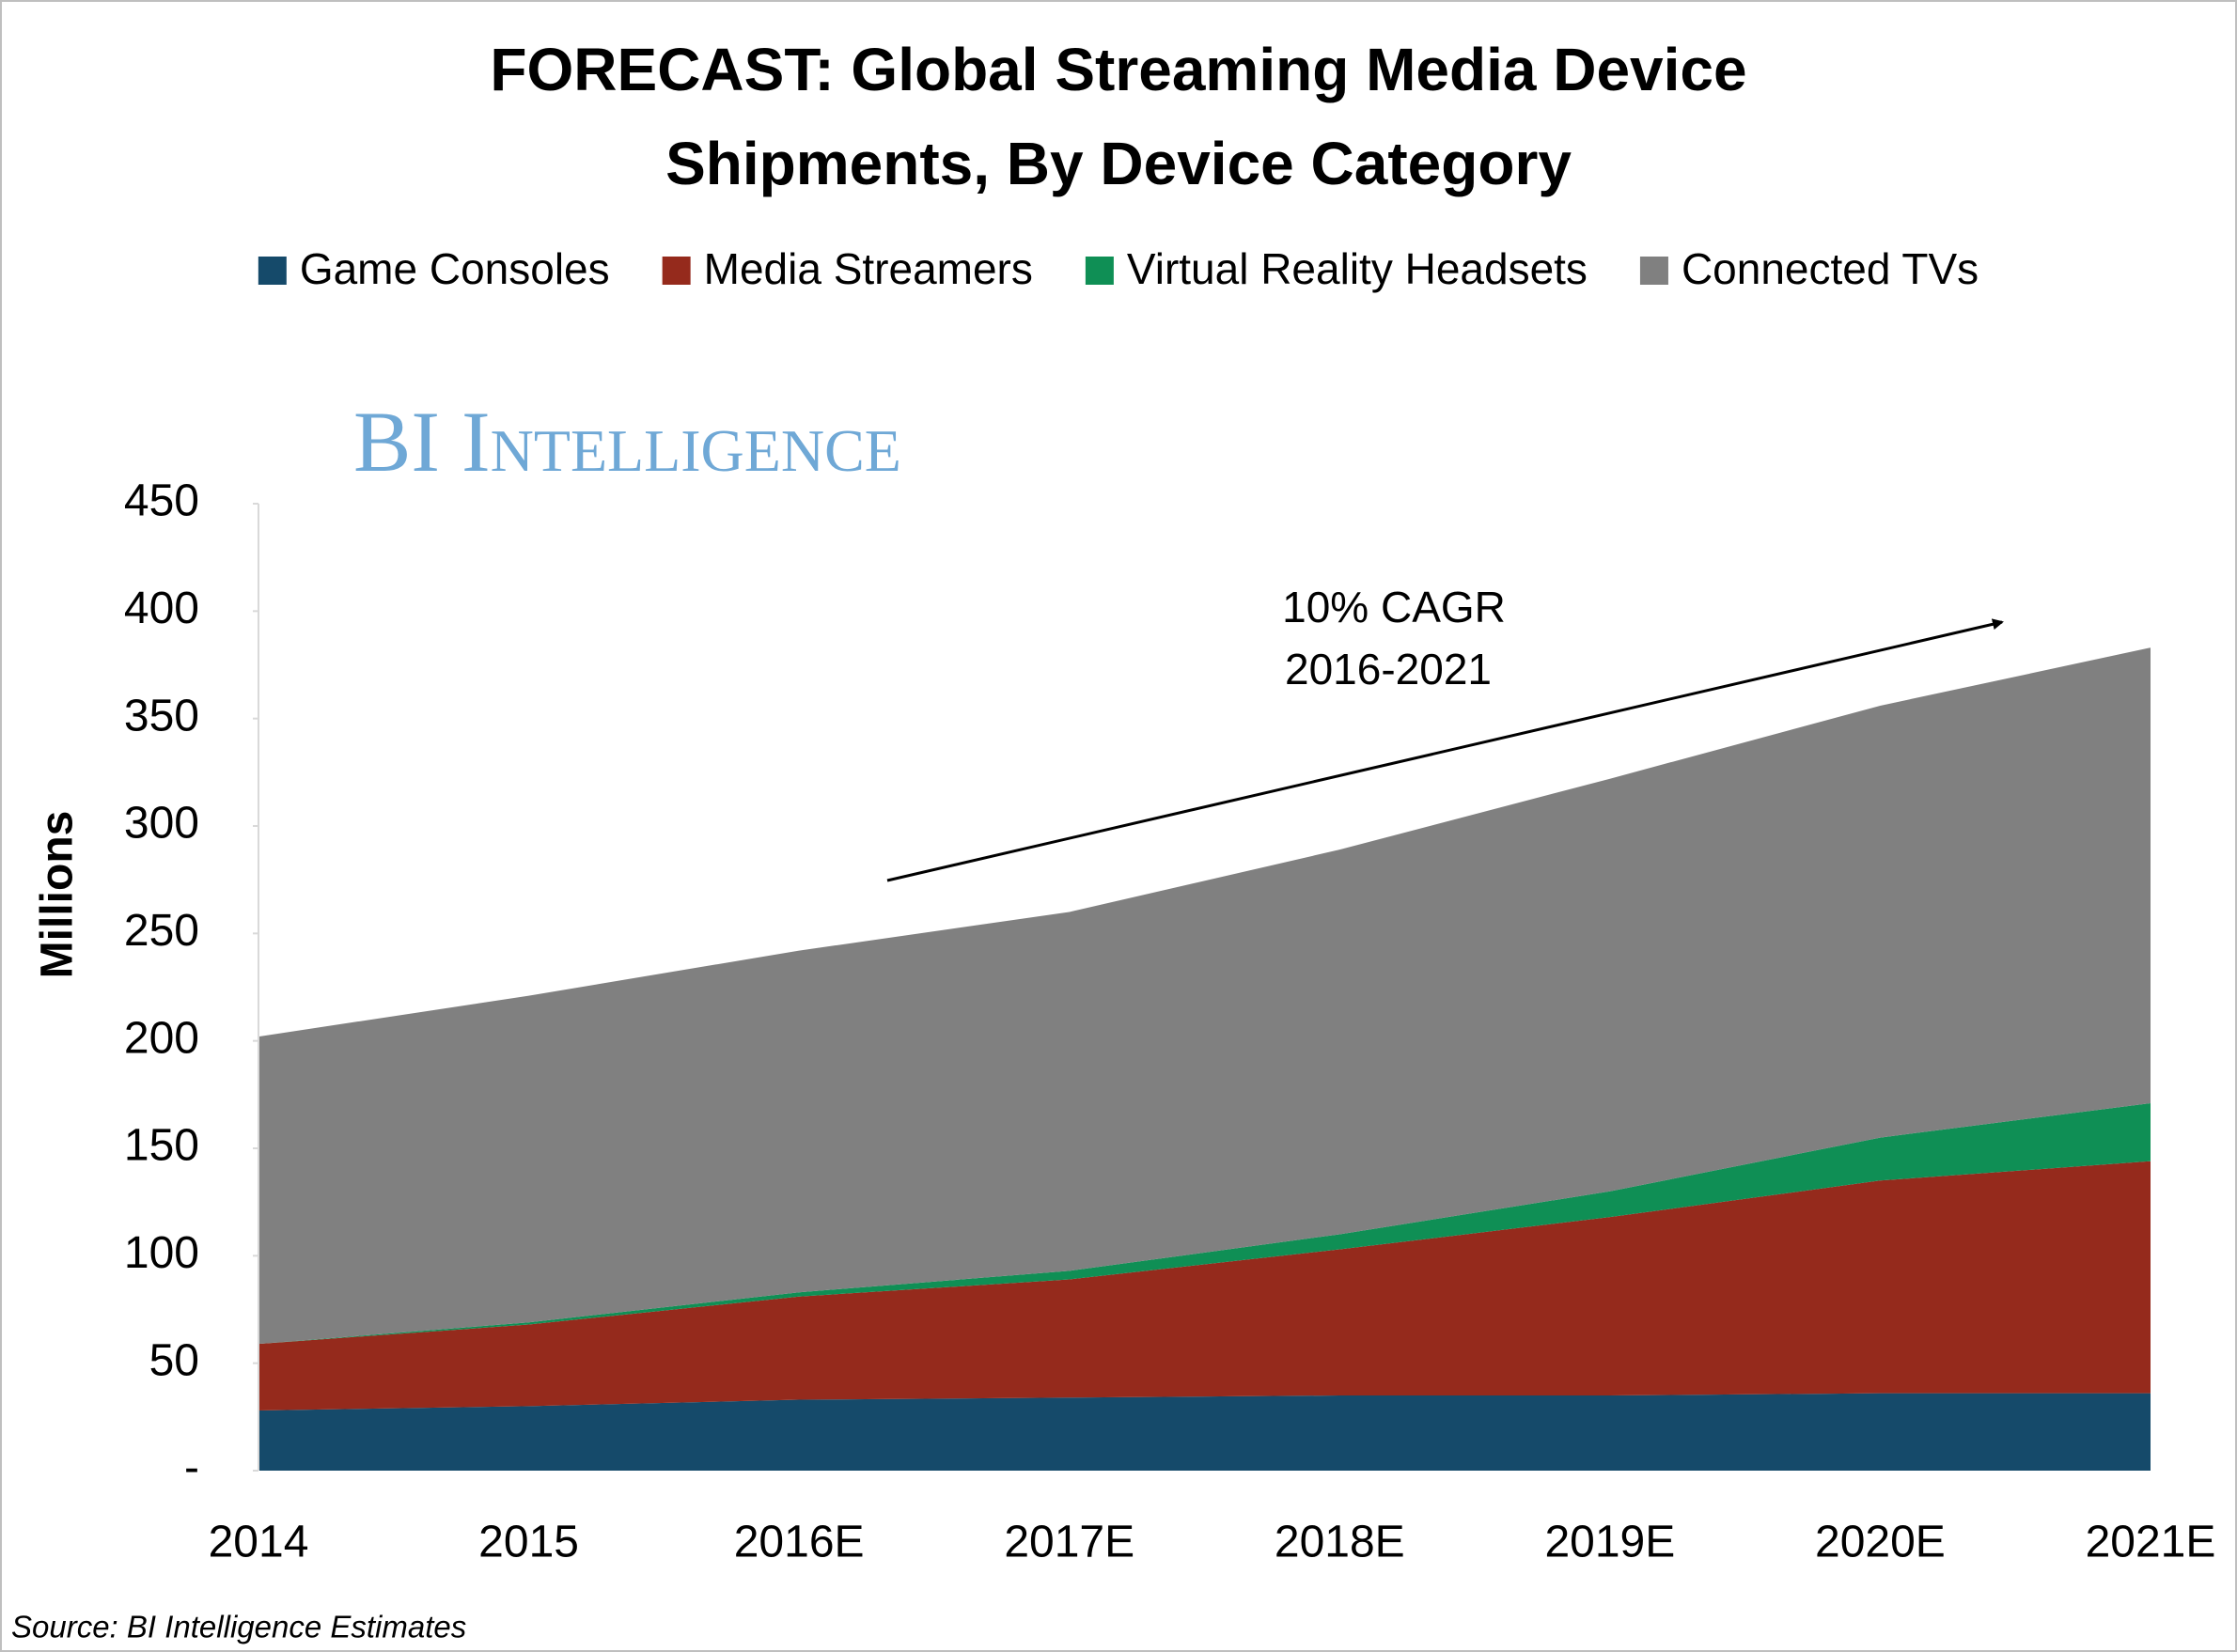  Describe the element at coordinates (800, 1542) in the screenshot. I see `x-tick-label: 2016E` at that location.